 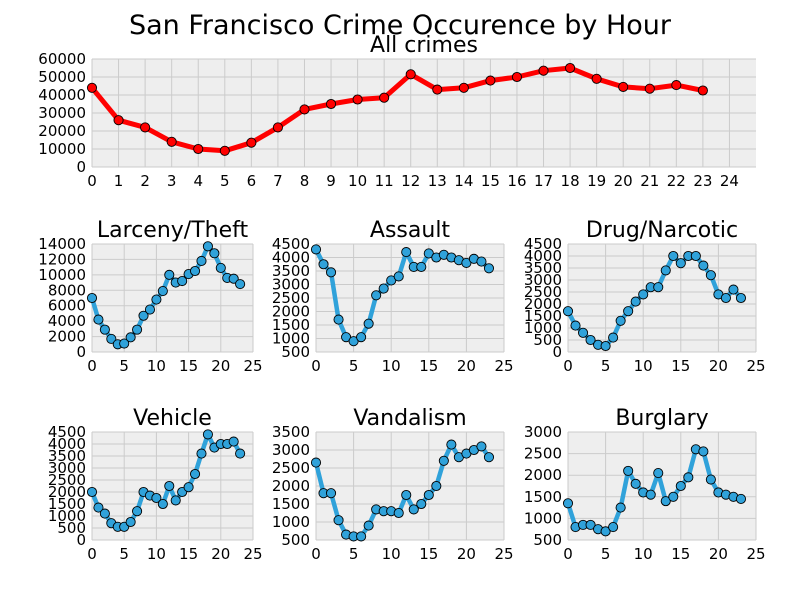 What do you see at coordinates (570, 181) in the screenshot?
I see `x-tick-label: 18` at bounding box center [570, 181].